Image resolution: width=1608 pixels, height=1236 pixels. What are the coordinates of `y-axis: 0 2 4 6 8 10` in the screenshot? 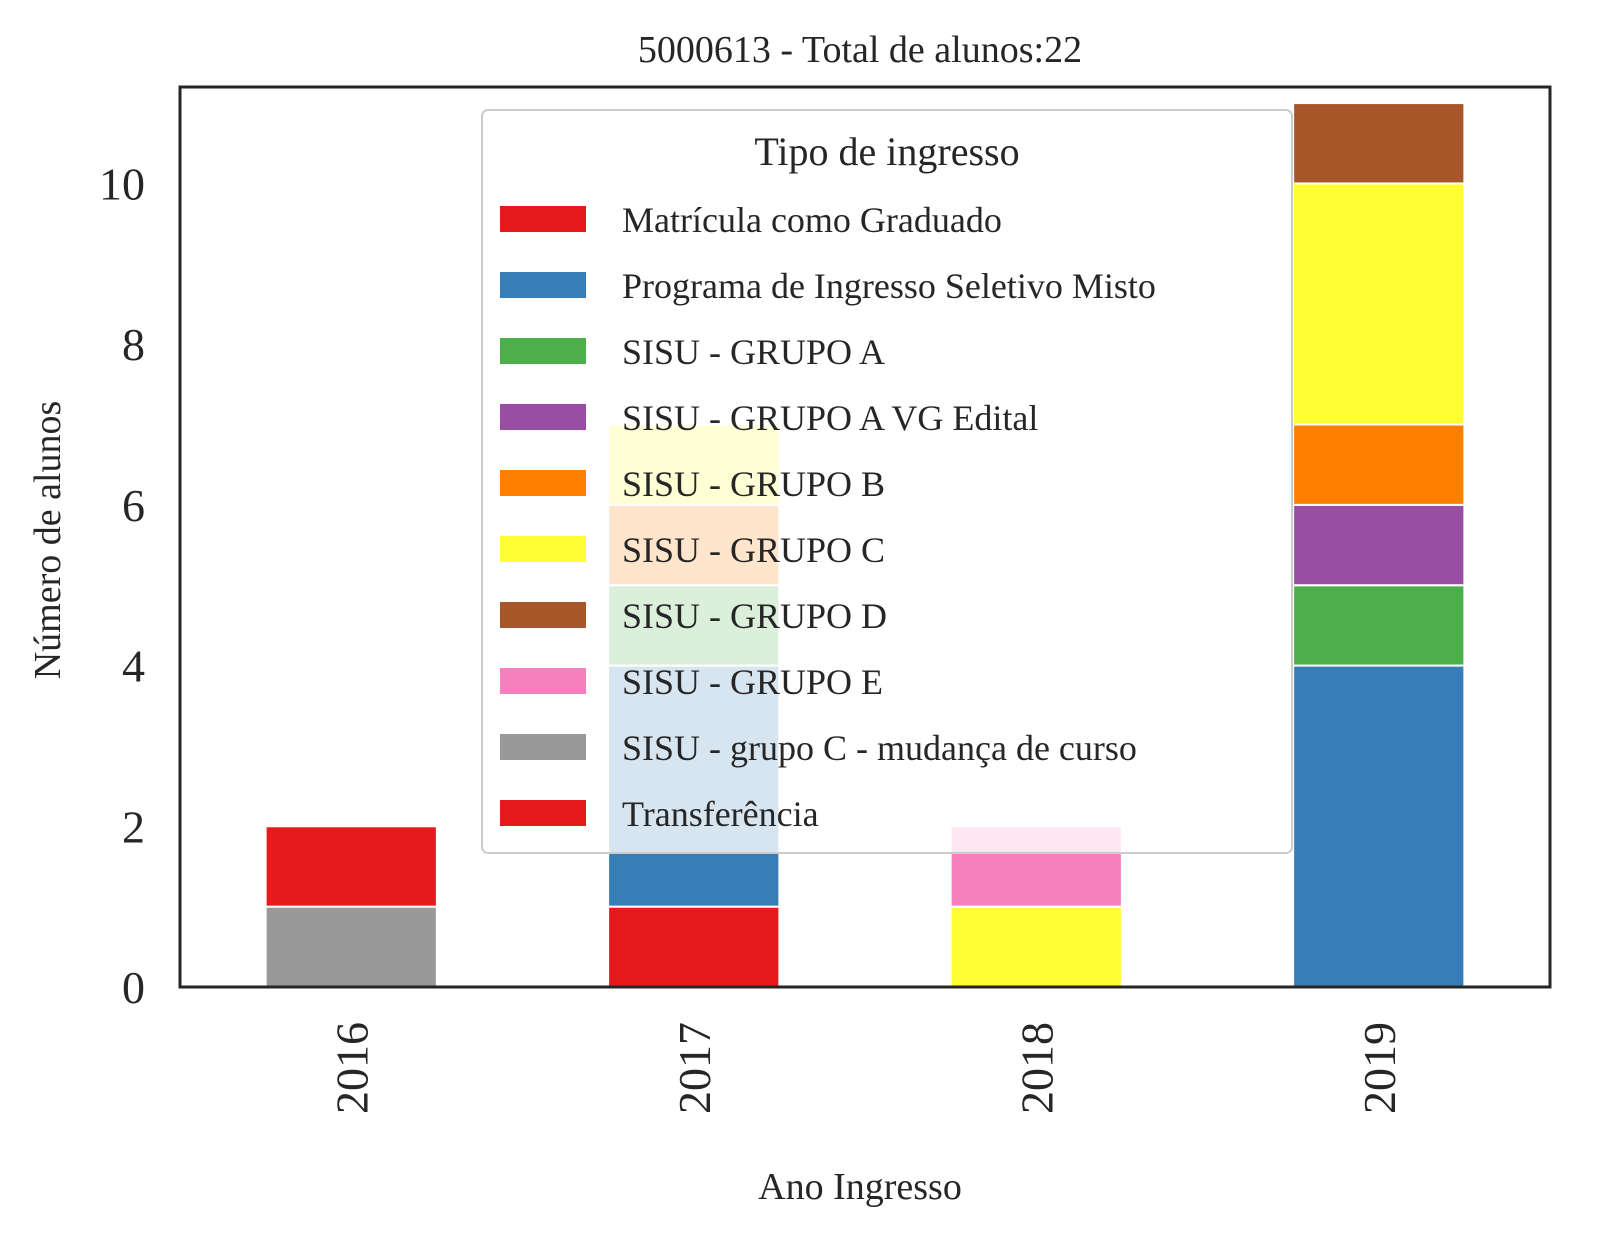 It's located at (122, 585).